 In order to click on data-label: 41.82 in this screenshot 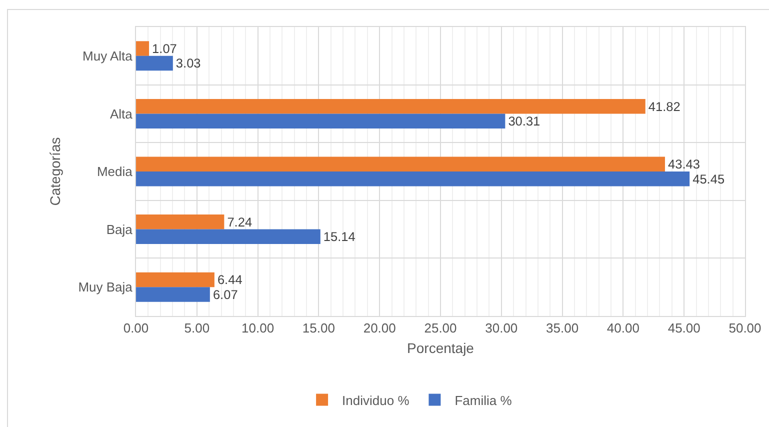, I will do `click(664, 106)`.